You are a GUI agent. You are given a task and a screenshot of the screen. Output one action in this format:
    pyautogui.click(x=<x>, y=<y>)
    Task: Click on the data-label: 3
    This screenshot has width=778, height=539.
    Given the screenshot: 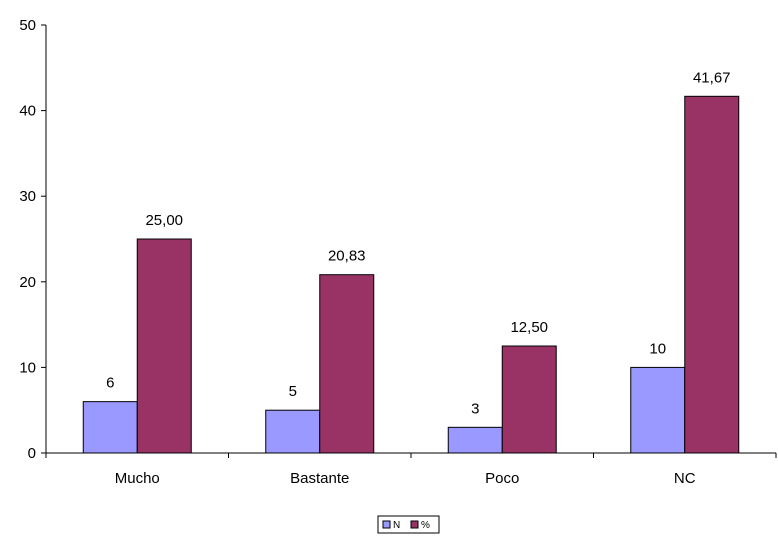 What is the action you would take?
    pyautogui.click(x=475, y=408)
    